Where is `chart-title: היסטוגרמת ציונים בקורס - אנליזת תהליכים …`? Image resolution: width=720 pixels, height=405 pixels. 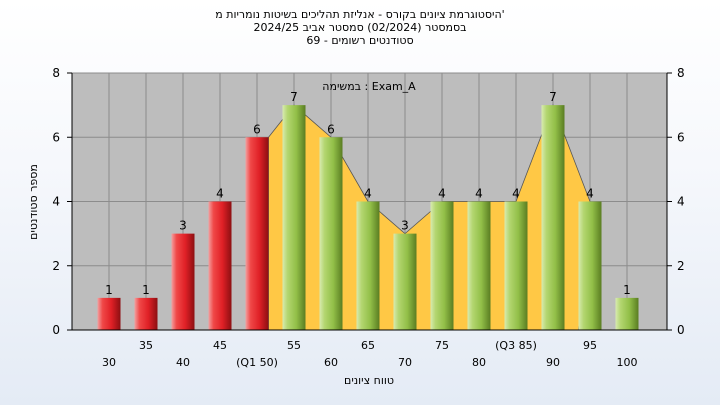 chart-title: היסטוגרמת ציונים בקורס - אנליזת תהליכים … is located at coordinates (360, 14).